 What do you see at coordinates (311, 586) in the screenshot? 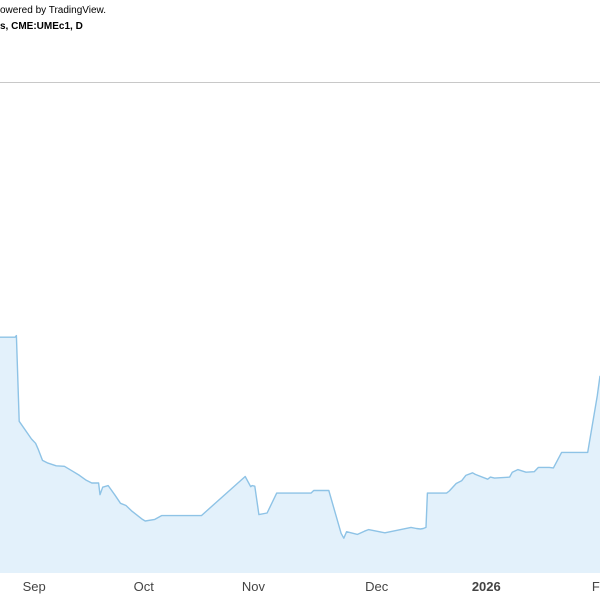
I see `x-axis-tick-labels: Sep Oct Nov Dec 2026 F` at bounding box center [311, 586].